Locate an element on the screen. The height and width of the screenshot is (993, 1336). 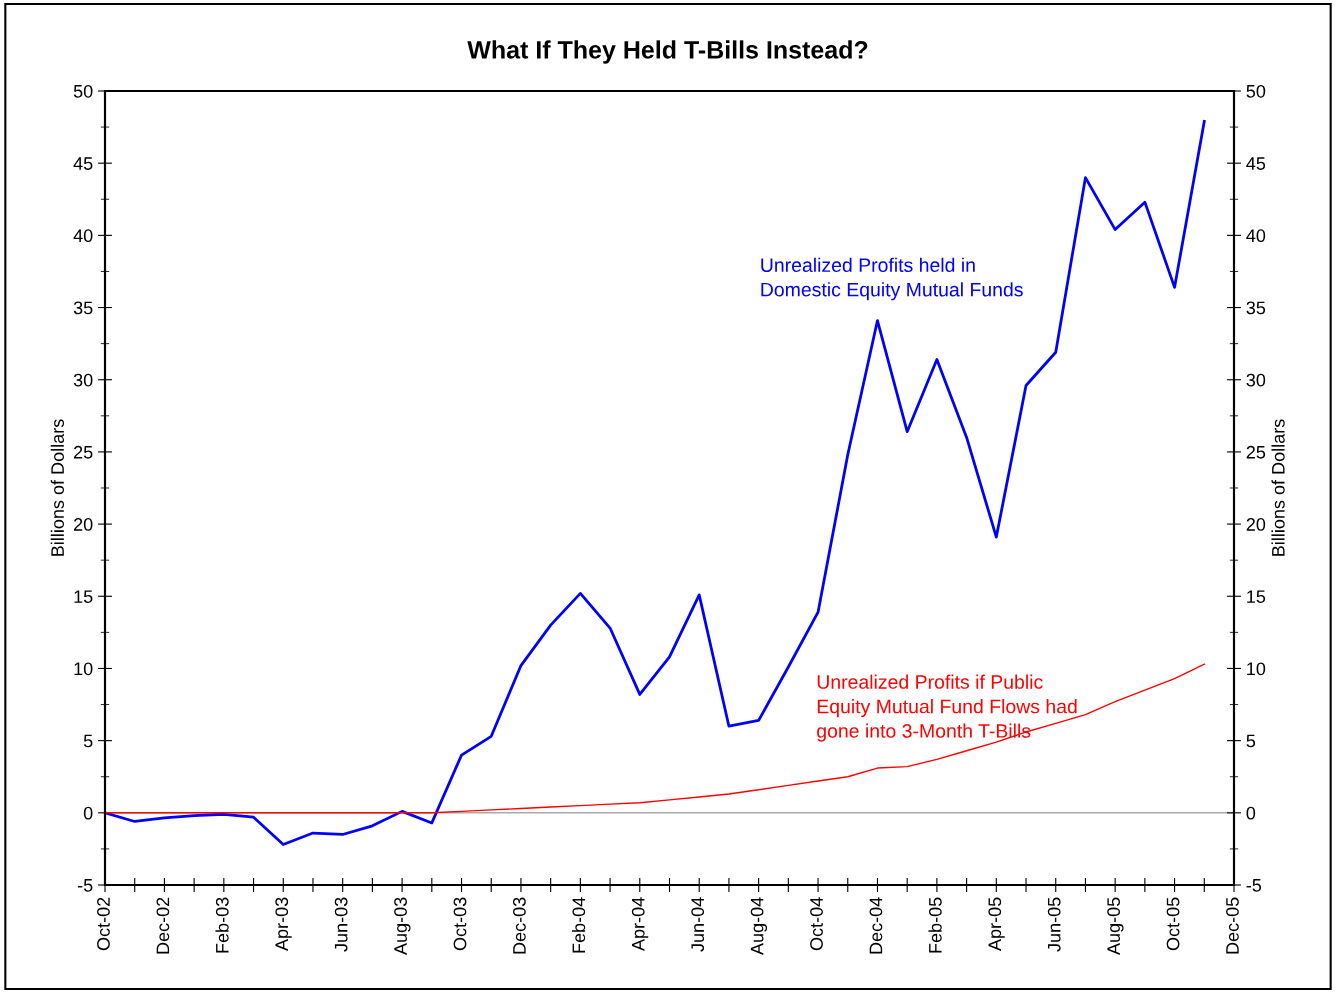
x-tick-label: Oct-05 is located at coordinates (1173, 924).